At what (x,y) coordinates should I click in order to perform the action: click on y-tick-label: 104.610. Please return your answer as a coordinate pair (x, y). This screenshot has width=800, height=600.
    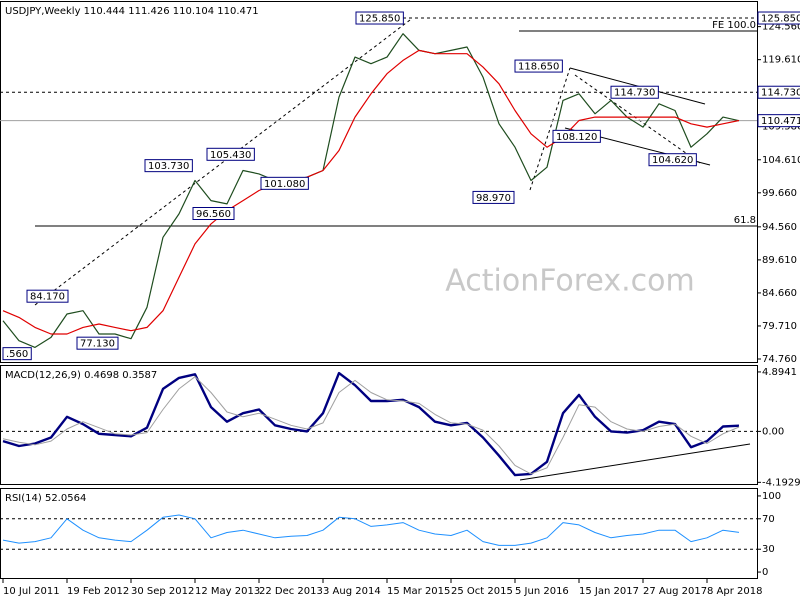
    Looking at the image, I should click on (781, 160).